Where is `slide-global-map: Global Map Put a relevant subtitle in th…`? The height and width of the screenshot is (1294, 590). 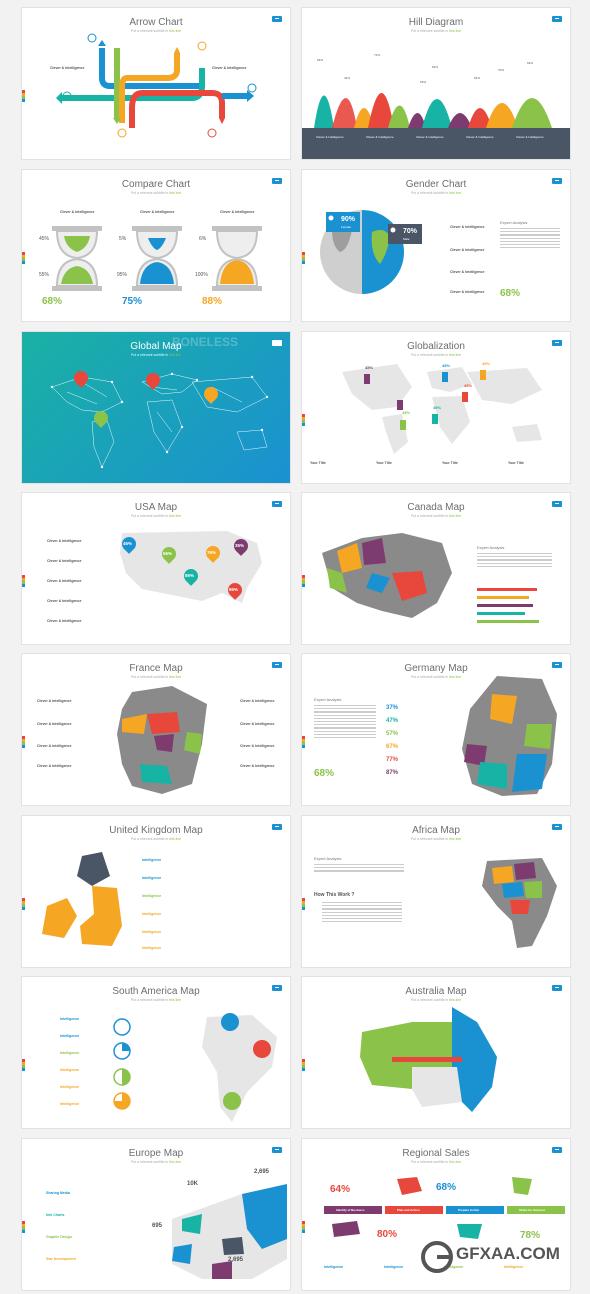
slide-global-map: Global Map Put a relevant subtitle in th… is located at coordinates (156, 407).